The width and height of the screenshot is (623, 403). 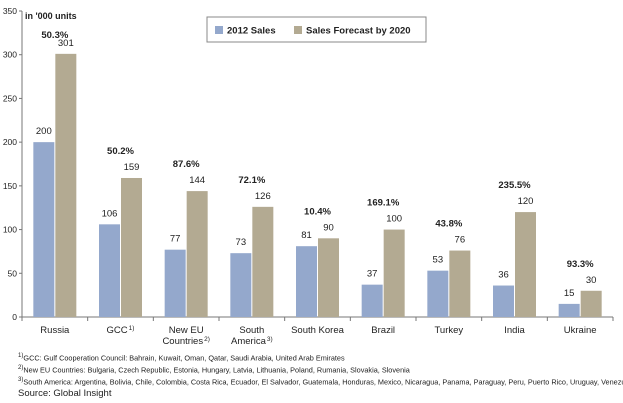 I want to click on y-tick-label: 100, so click(x=10, y=230).